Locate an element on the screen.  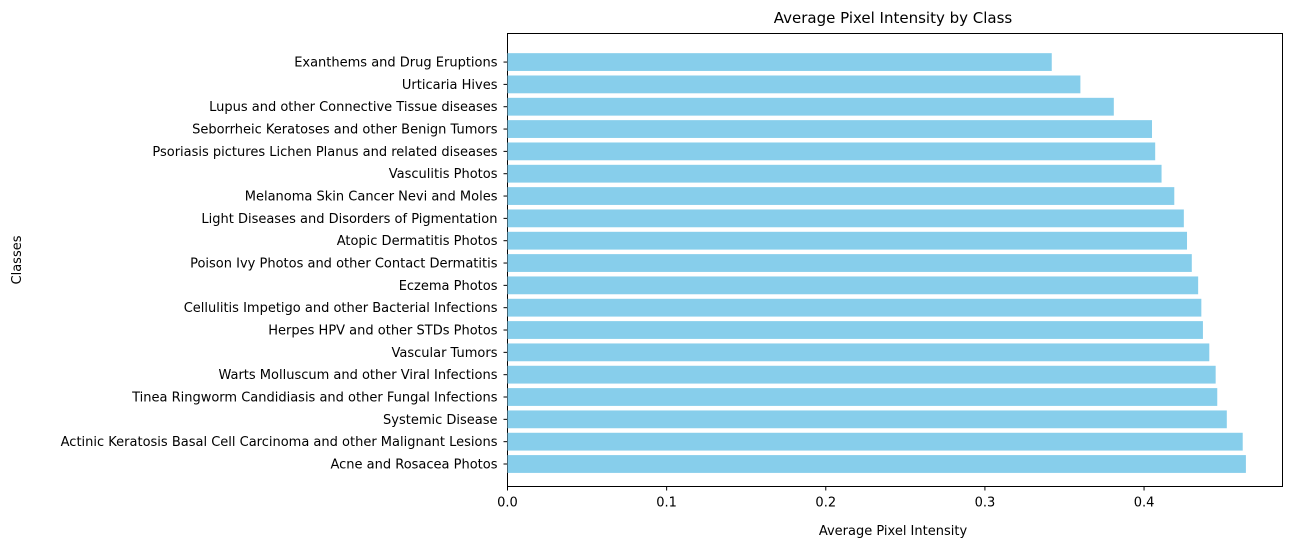
y-tick-label: Urticaria Hives is located at coordinates (450, 85).